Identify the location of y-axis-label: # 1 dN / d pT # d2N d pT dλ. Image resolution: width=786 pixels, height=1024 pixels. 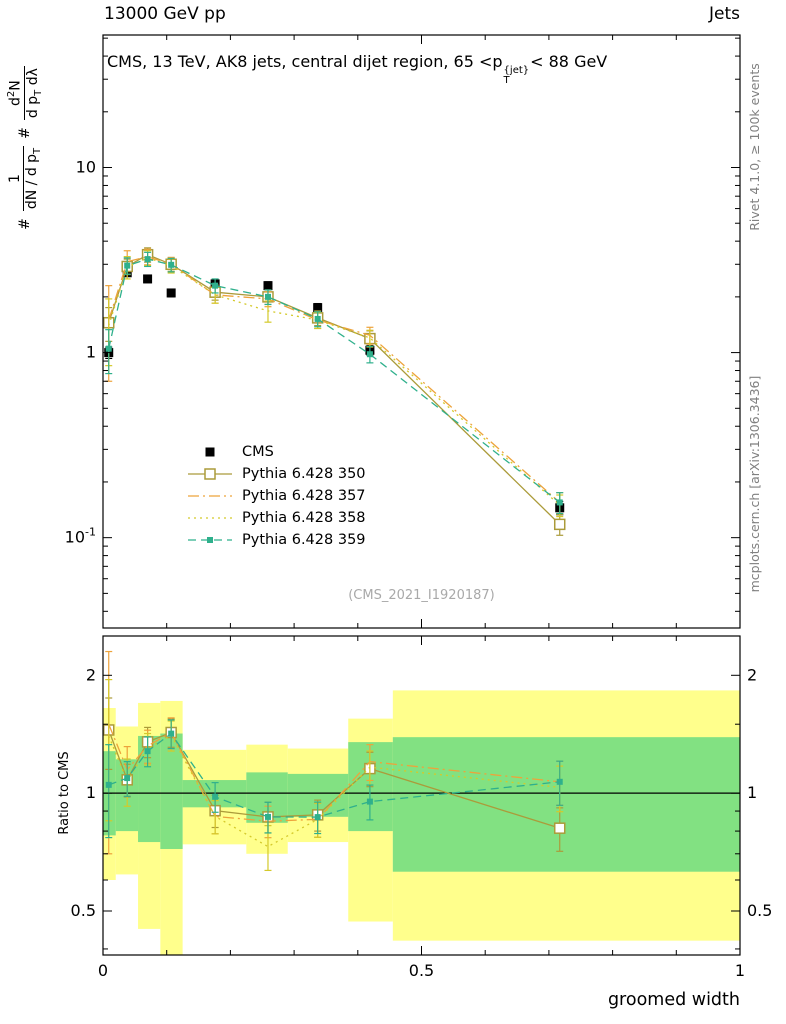
(25, 148).